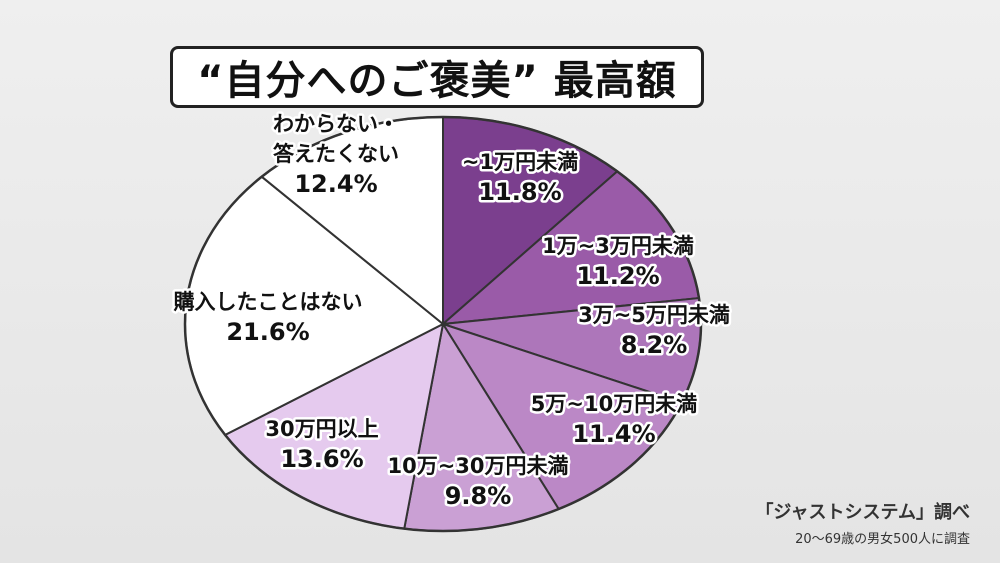  I want to click on slice-value-label: 12.4%, so click(335, 184).